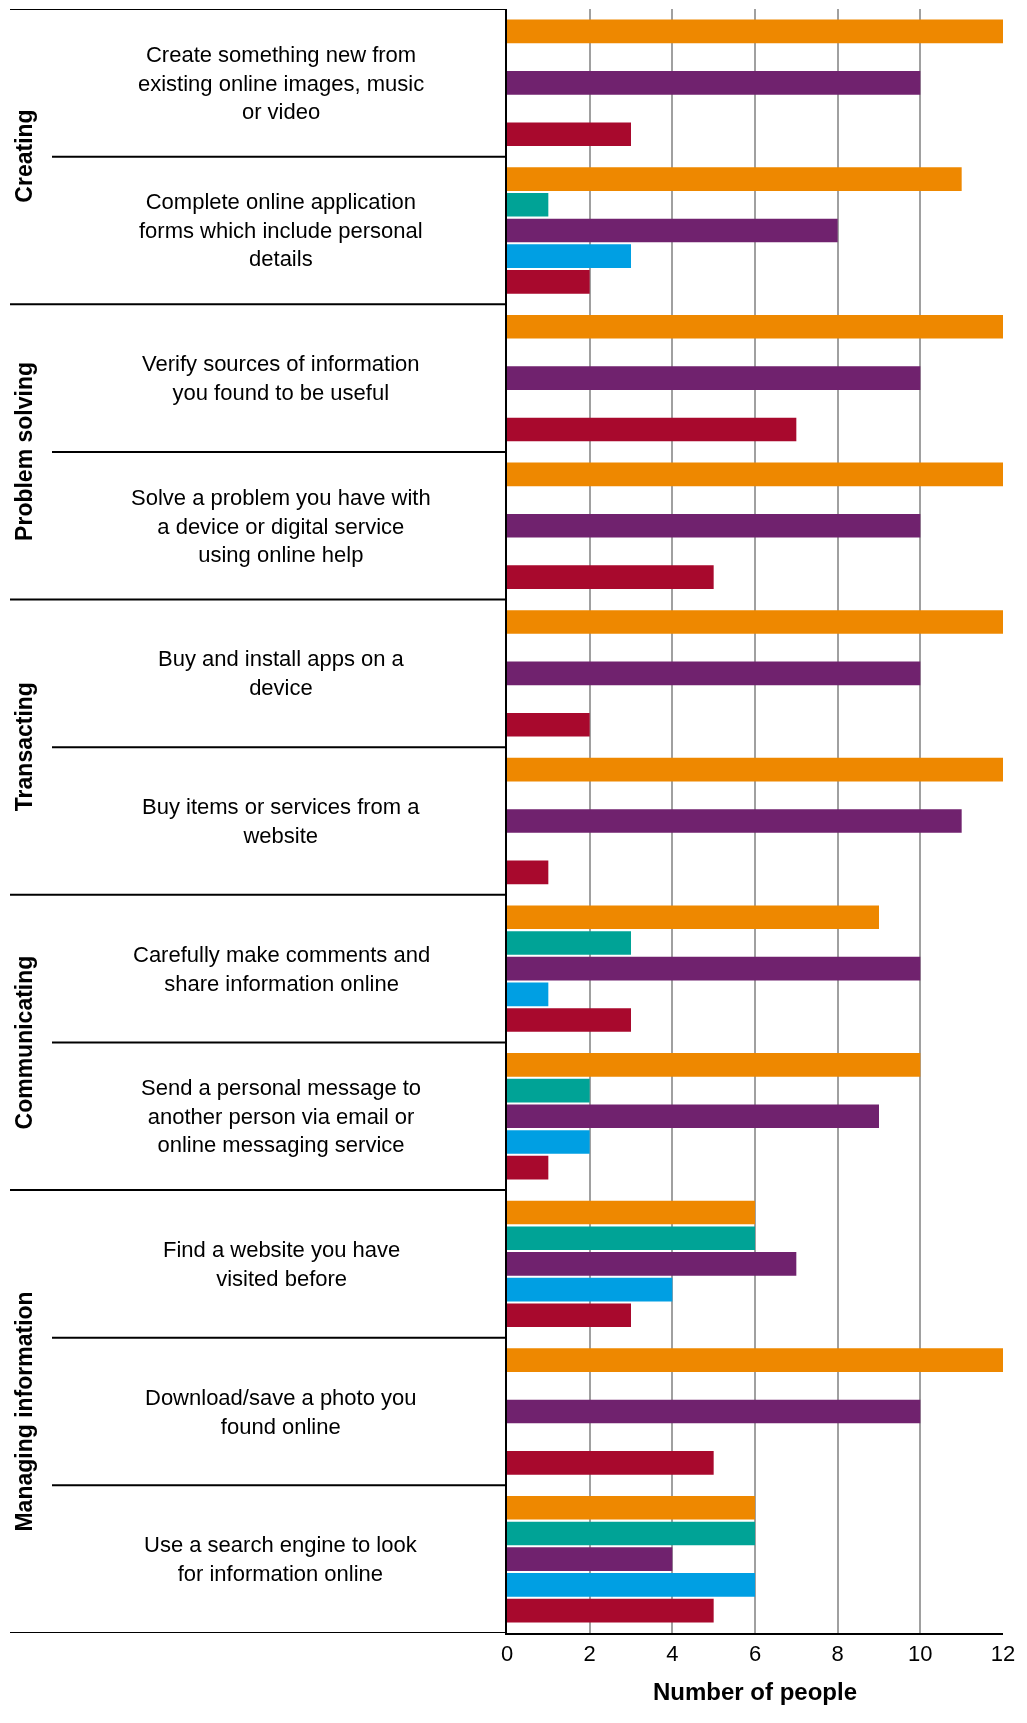  What do you see at coordinates (281, 378) in the screenshot?
I see `y-tick-label: Verify sources of information you found to be useful` at bounding box center [281, 378].